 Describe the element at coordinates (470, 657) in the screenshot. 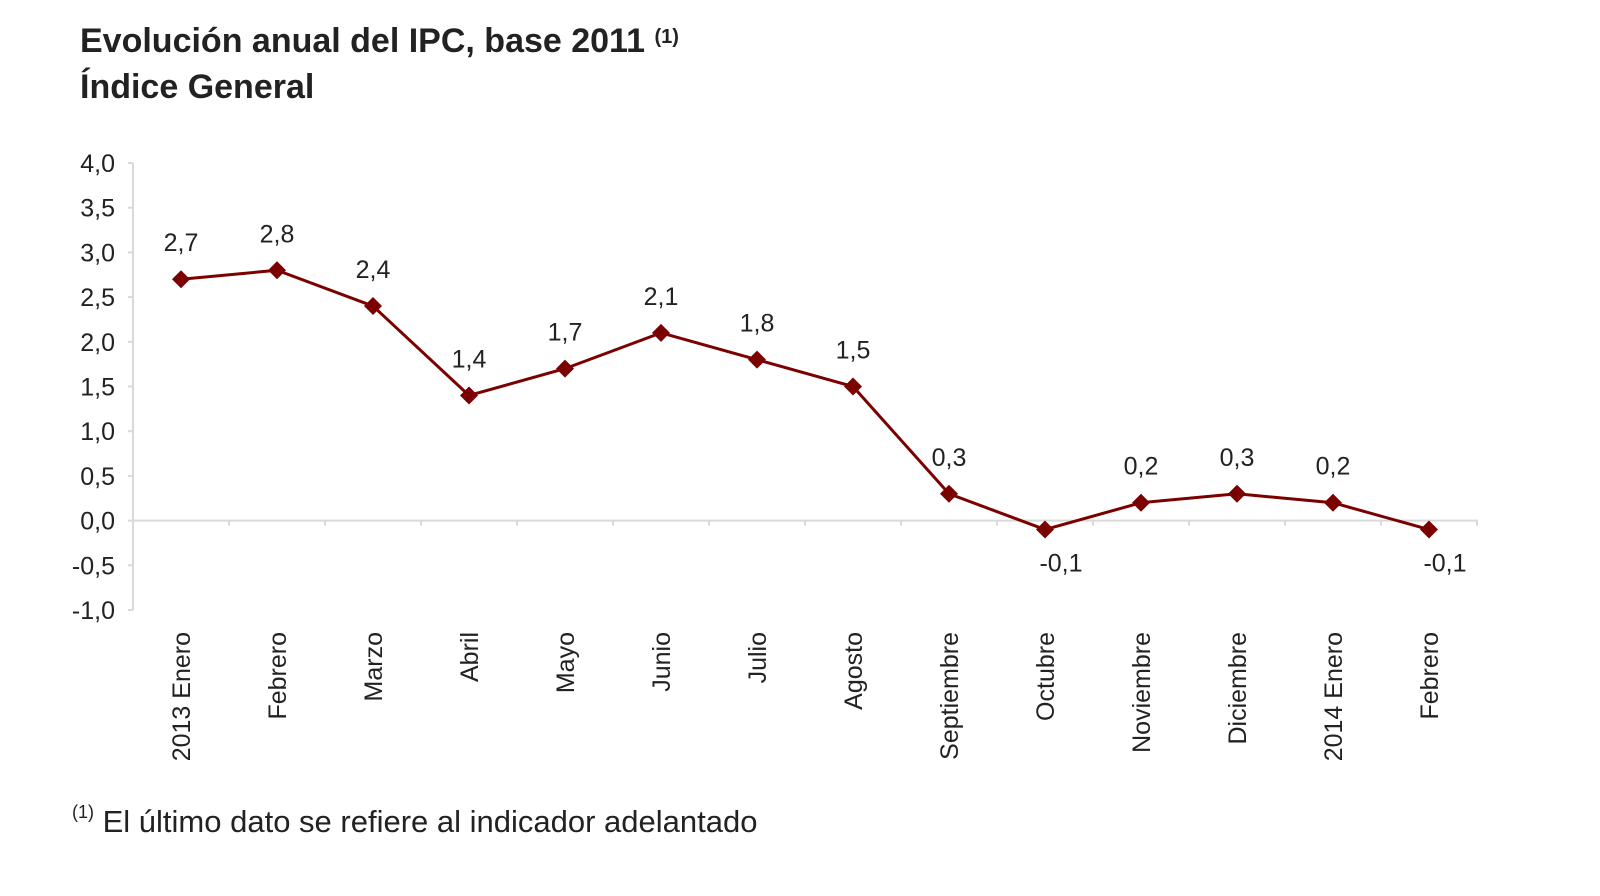

I see `x-tick-label: Abril` at that location.